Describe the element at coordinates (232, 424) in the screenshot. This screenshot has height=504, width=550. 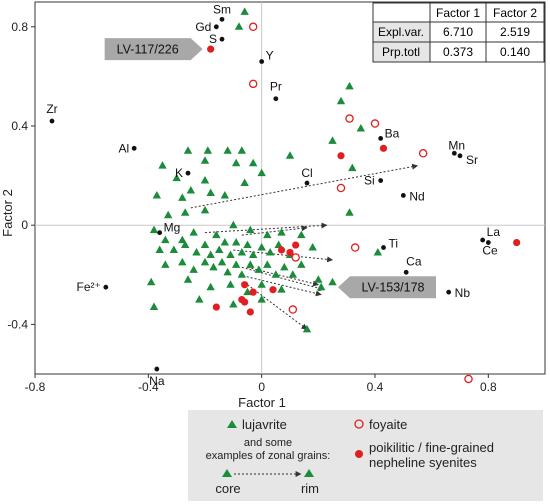
I see `legend-lujavrite-marker` at that location.